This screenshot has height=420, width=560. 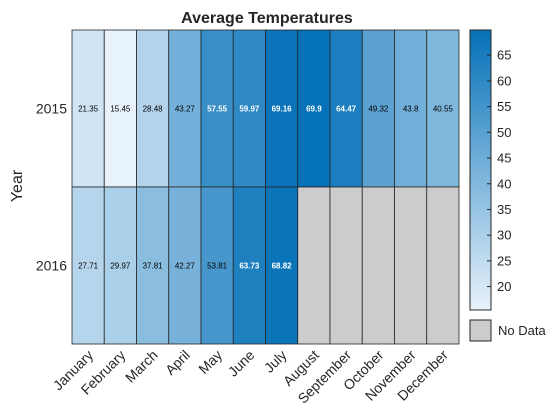 I want to click on no-data-legend: No Data, so click(x=507, y=330).